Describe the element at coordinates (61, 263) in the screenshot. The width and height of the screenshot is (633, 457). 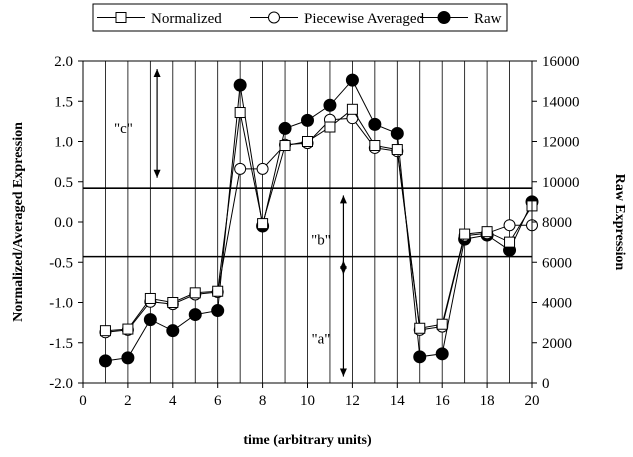
I see `left-y-tick-label: -0.5` at that location.